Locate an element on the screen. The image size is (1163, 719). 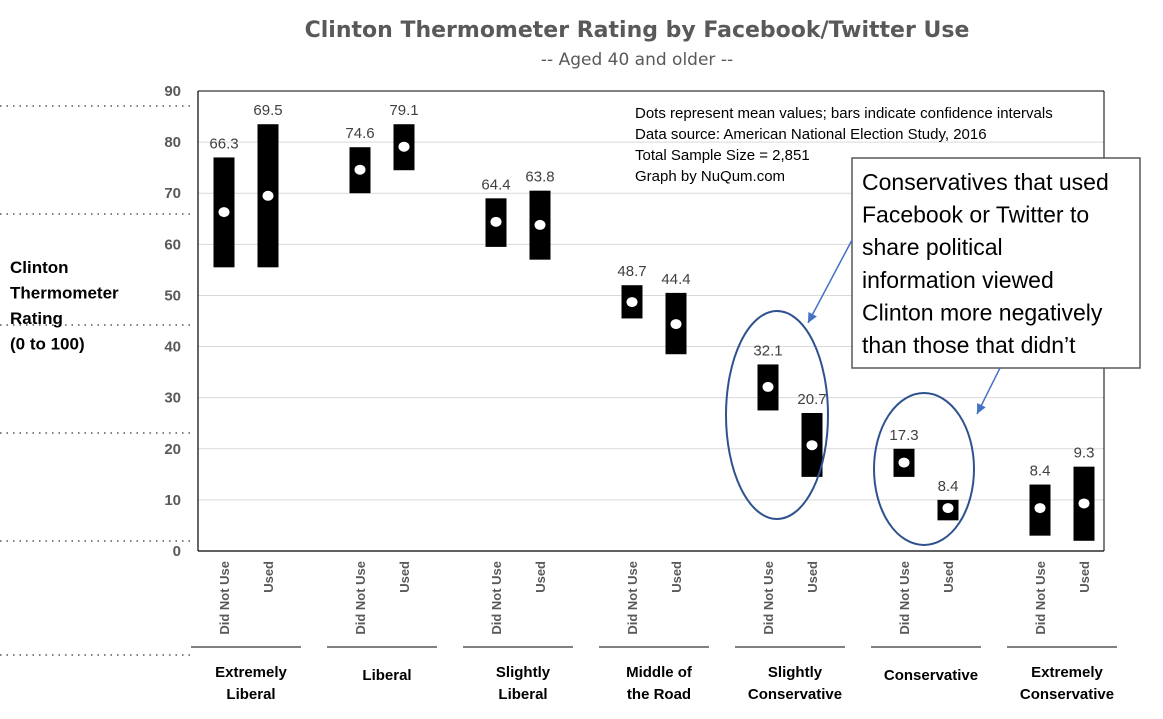
y-tick-label: 90 is located at coordinates (172, 91).